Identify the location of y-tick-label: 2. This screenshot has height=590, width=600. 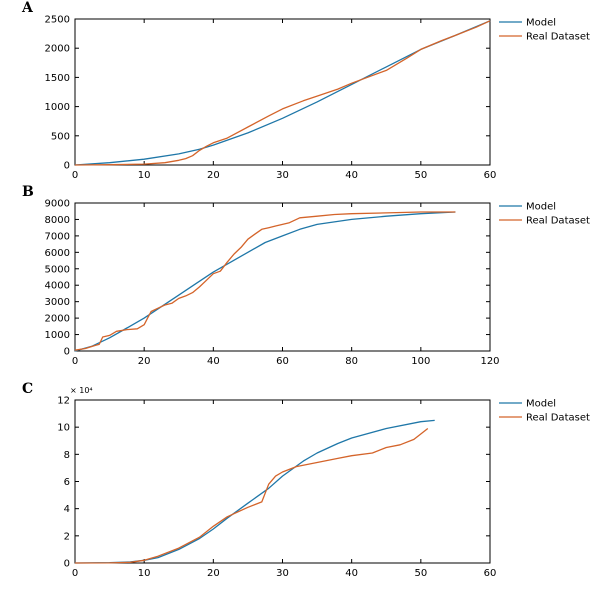
(67, 536).